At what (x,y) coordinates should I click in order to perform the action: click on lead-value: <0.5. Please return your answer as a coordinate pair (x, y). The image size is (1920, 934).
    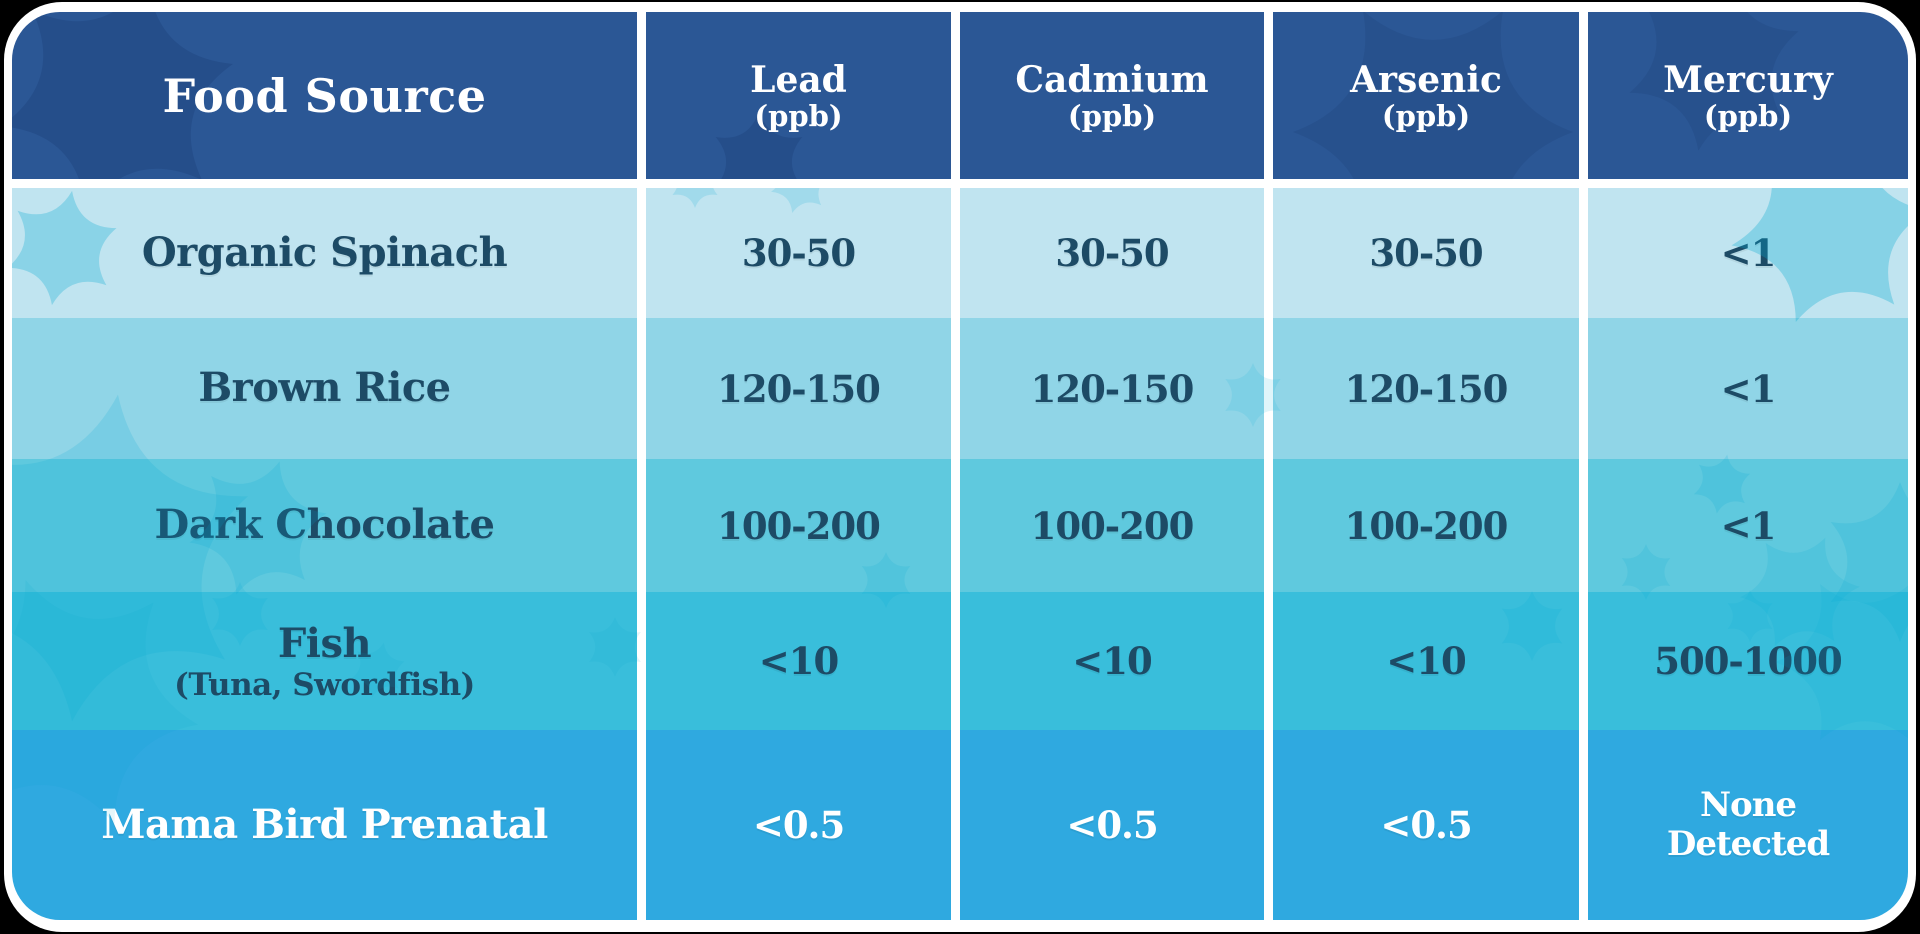
    Looking at the image, I should click on (798, 825).